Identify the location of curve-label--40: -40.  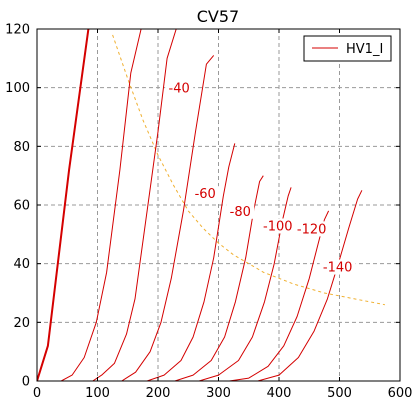
(179, 89).